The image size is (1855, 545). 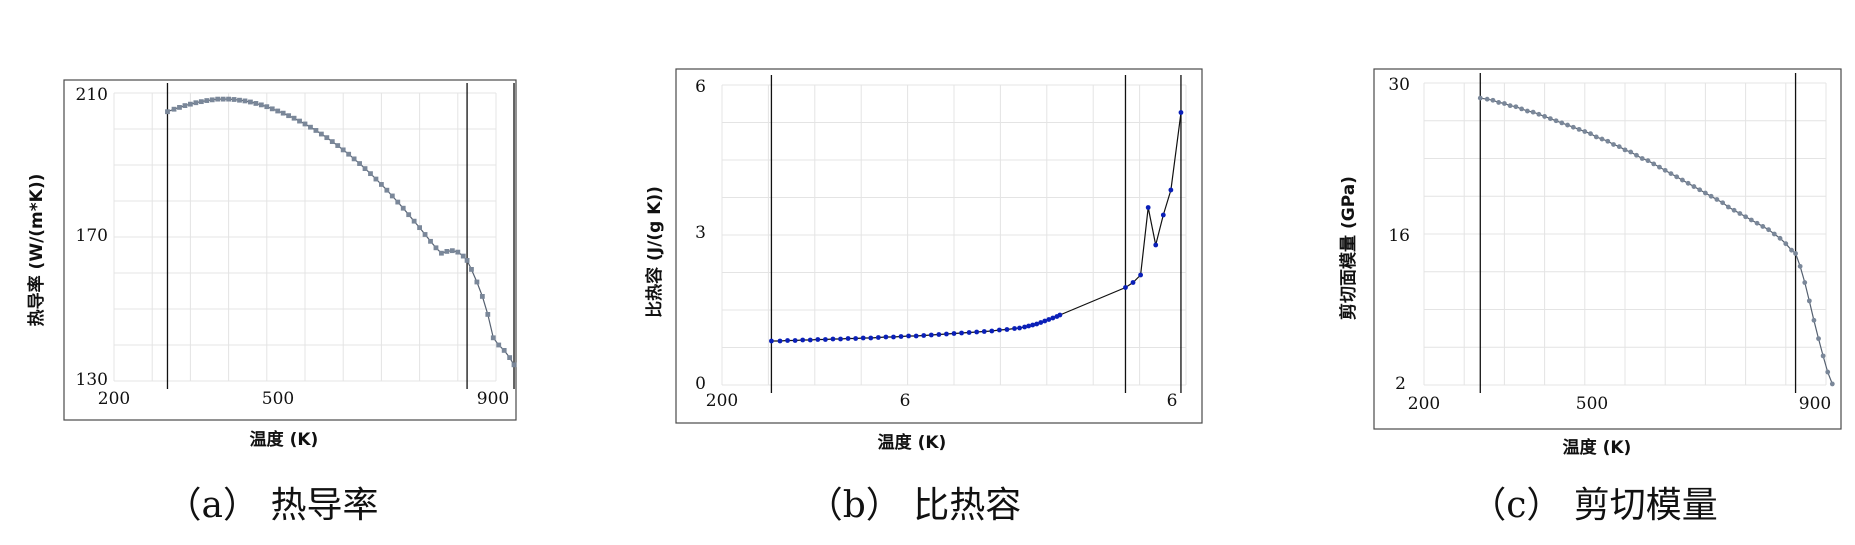 I want to click on panel-c-points, so click(x=1656, y=241).